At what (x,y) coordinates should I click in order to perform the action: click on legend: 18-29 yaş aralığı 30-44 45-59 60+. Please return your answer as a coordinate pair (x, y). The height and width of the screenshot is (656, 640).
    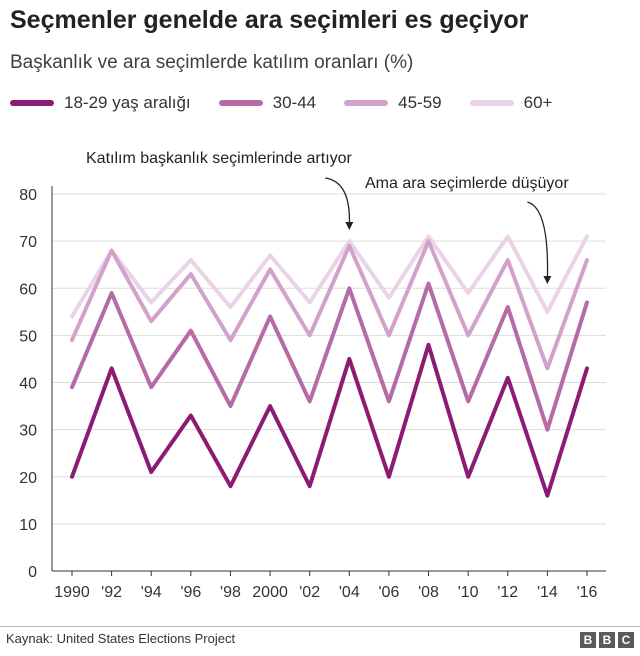
    Looking at the image, I should click on (295, 103).